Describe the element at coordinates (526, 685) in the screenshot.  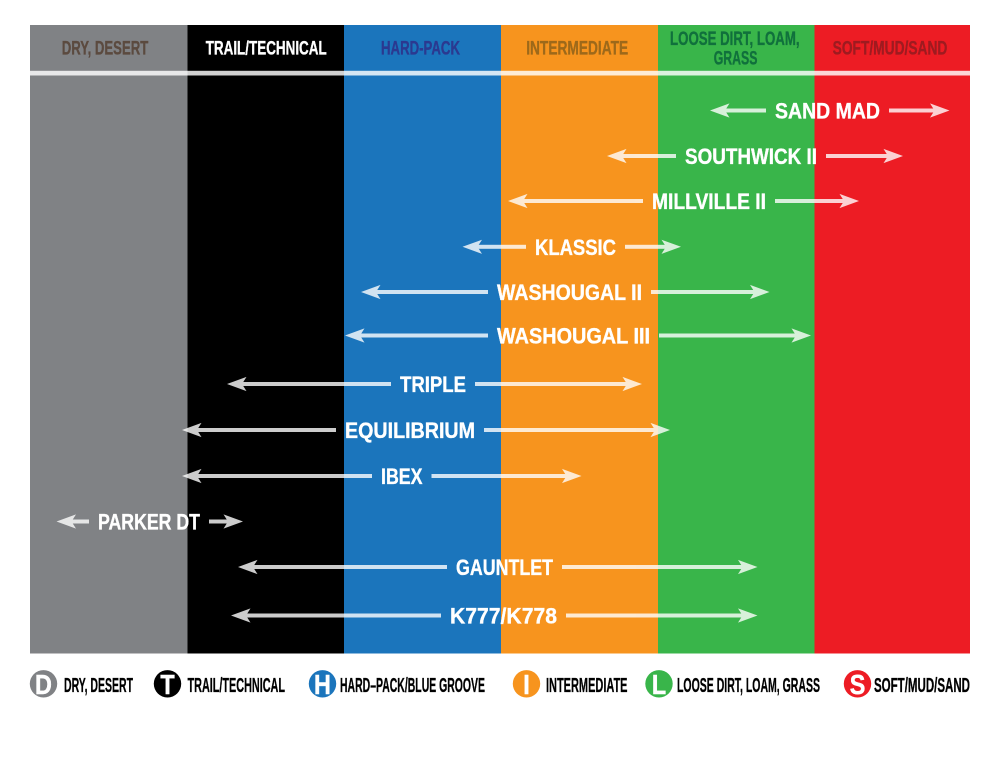
I see `svg-text: I` at that location.